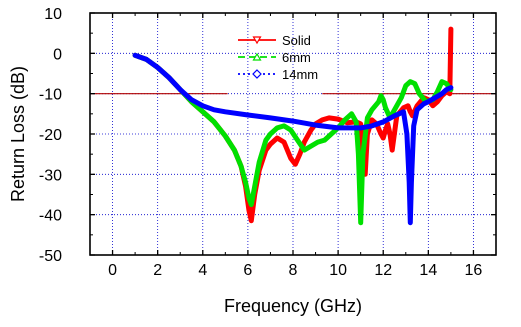 The height and width of the screenshot is (327, 521). Describe the element at coordinates (247, 270) in the screenshot. I see `x-tick-label: 6` at that location.